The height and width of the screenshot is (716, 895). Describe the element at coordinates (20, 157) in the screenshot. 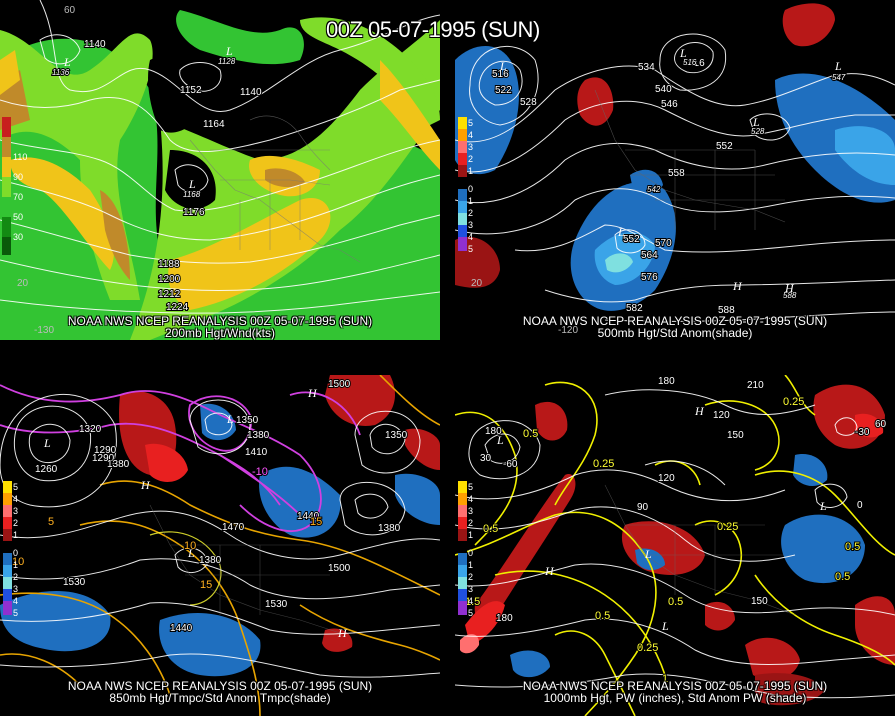

I see `legend-label: 110` at that location.